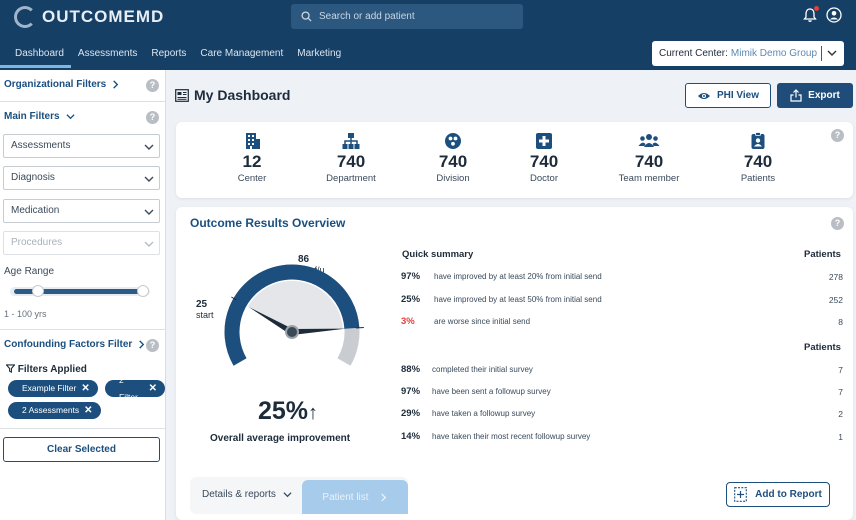  I want to click on export-label: Export, so click(824, 95).